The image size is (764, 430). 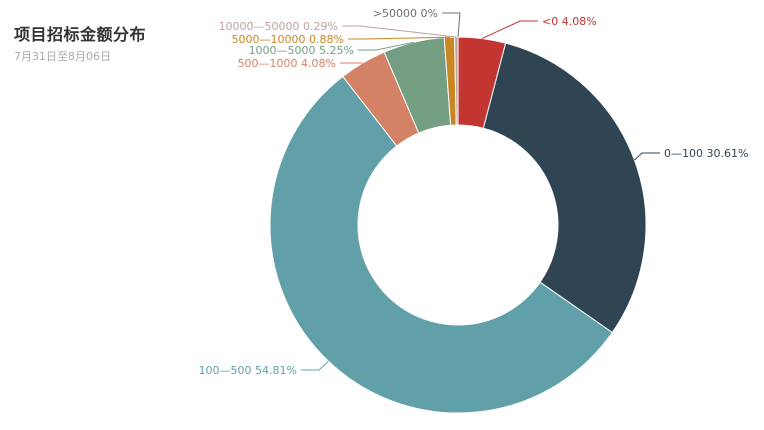 What do you see at coordinates (288, 39) in the screenshot?
I see `slice-label-5000-10000: 5000—10000 0.88%` at bounding box center [288, 39].